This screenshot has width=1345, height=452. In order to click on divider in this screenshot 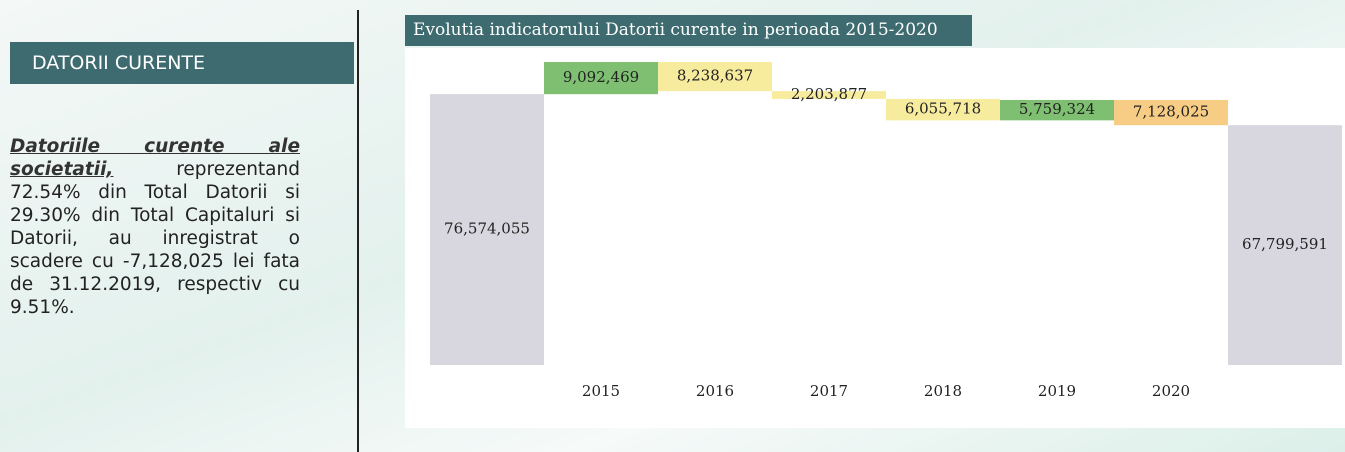, I will do `click(358, 231)`.